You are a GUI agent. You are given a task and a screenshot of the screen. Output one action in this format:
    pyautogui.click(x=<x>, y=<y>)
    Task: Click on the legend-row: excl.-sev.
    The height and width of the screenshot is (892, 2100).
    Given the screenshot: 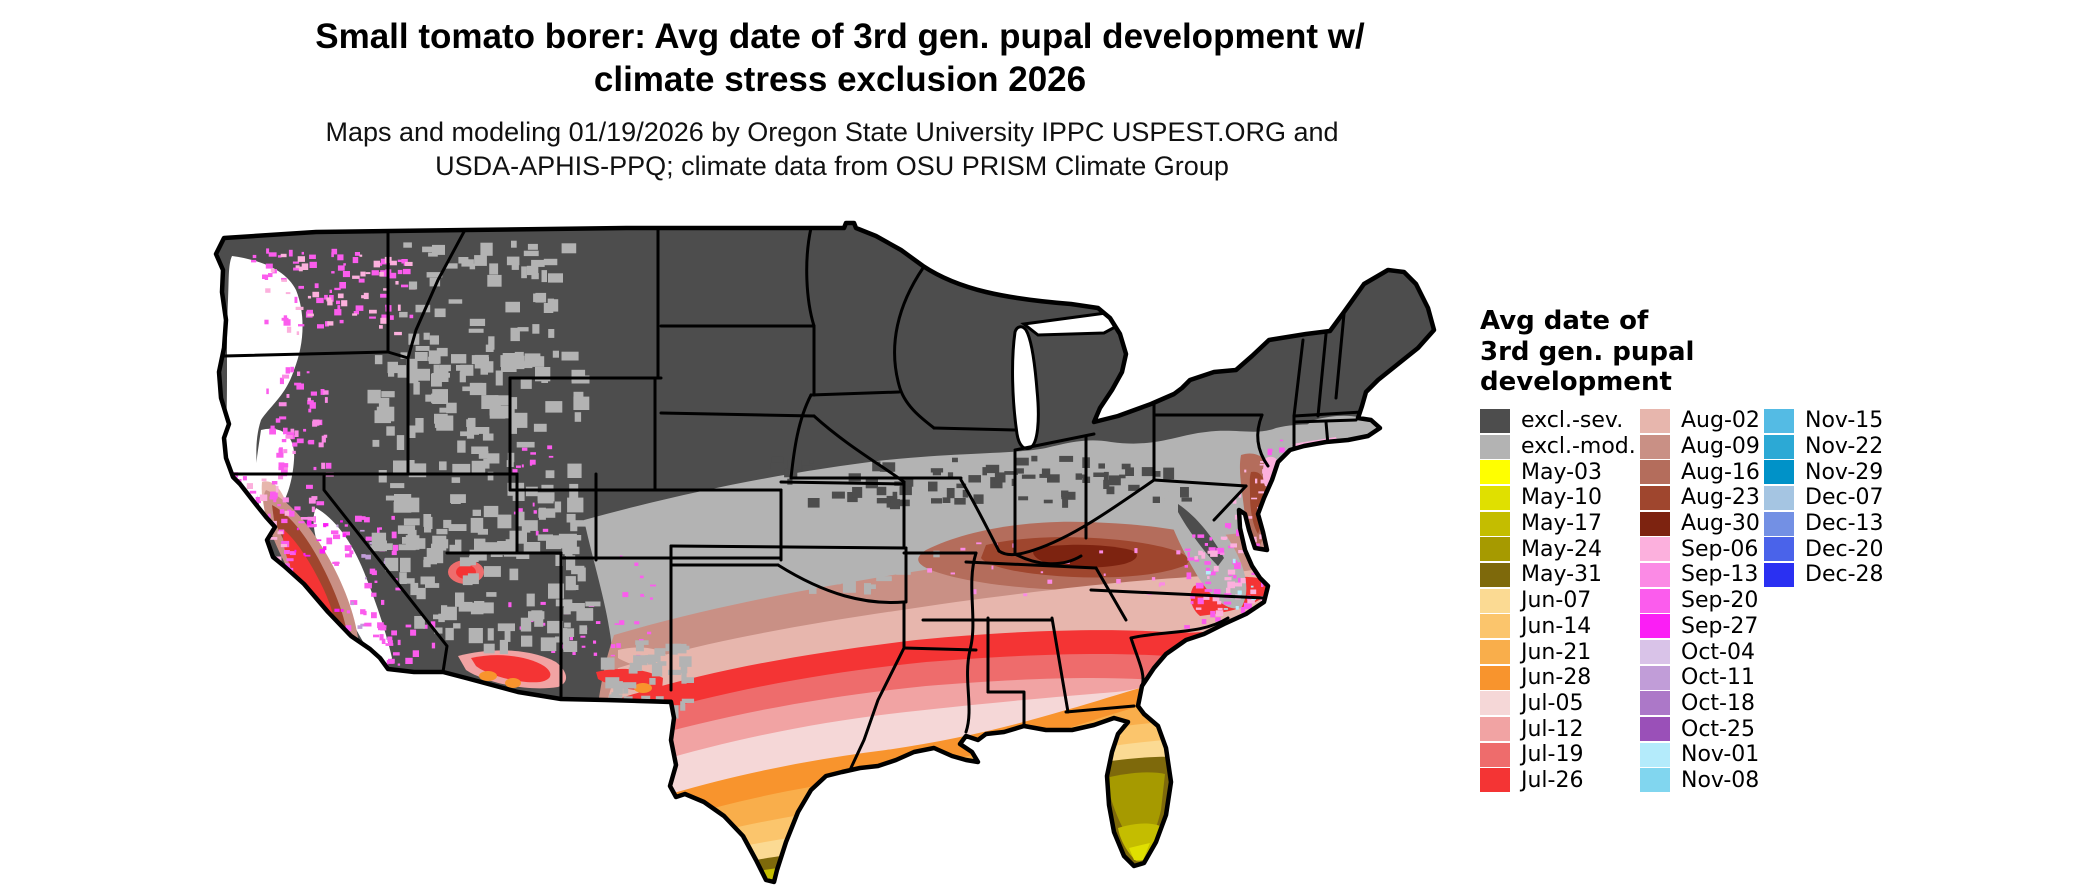 What is the action you would take?
    pyautogui.click(x=1558, y=421)
    